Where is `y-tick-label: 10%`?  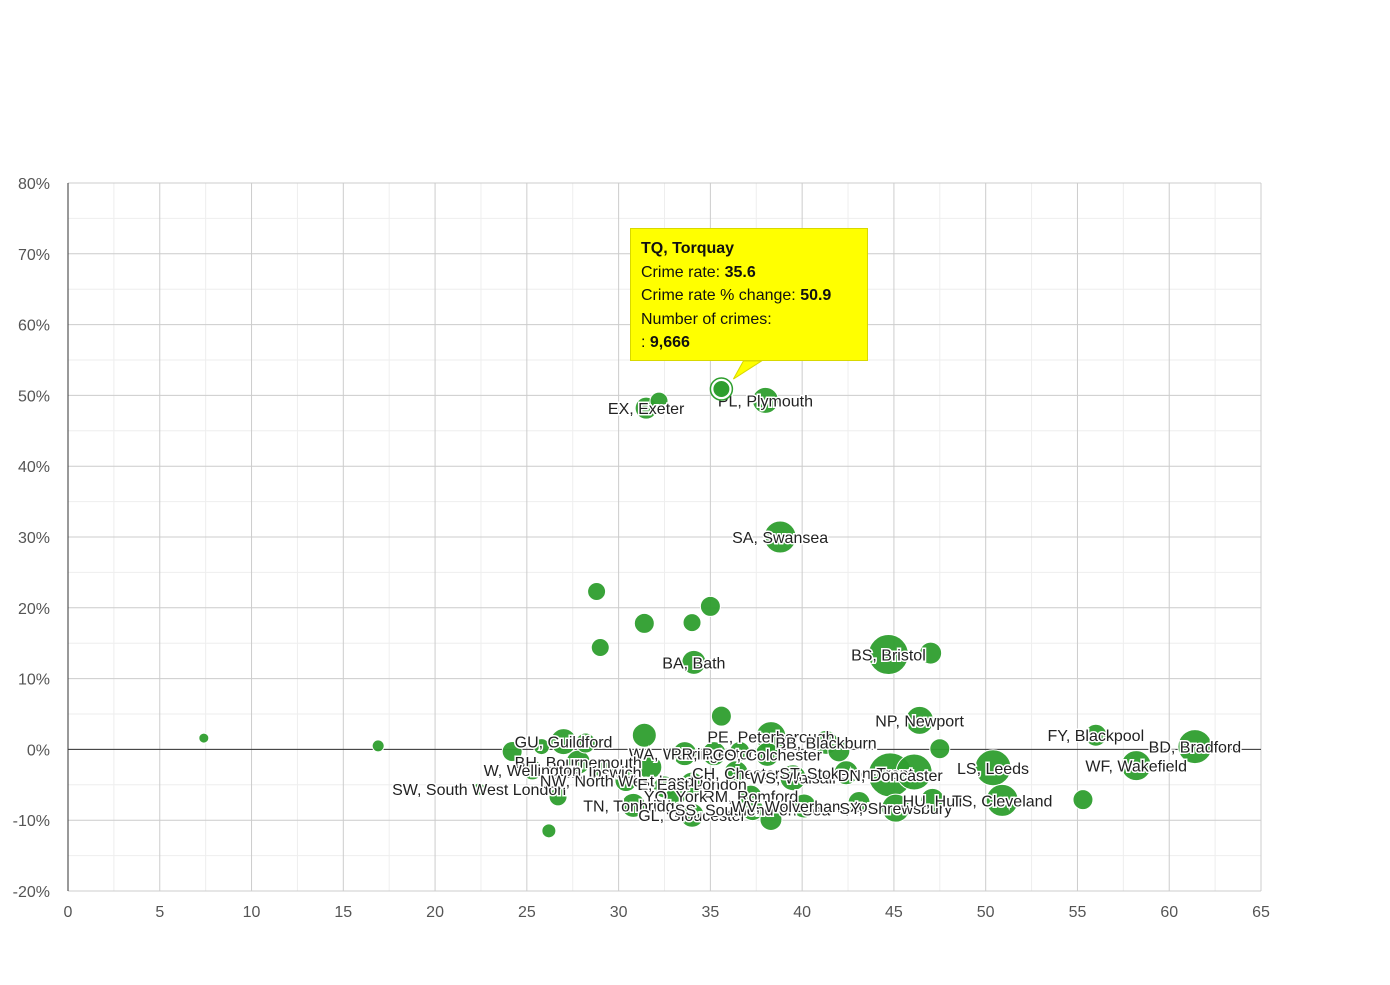
y-tick-label: 10% is located at coordinates (34, 680).